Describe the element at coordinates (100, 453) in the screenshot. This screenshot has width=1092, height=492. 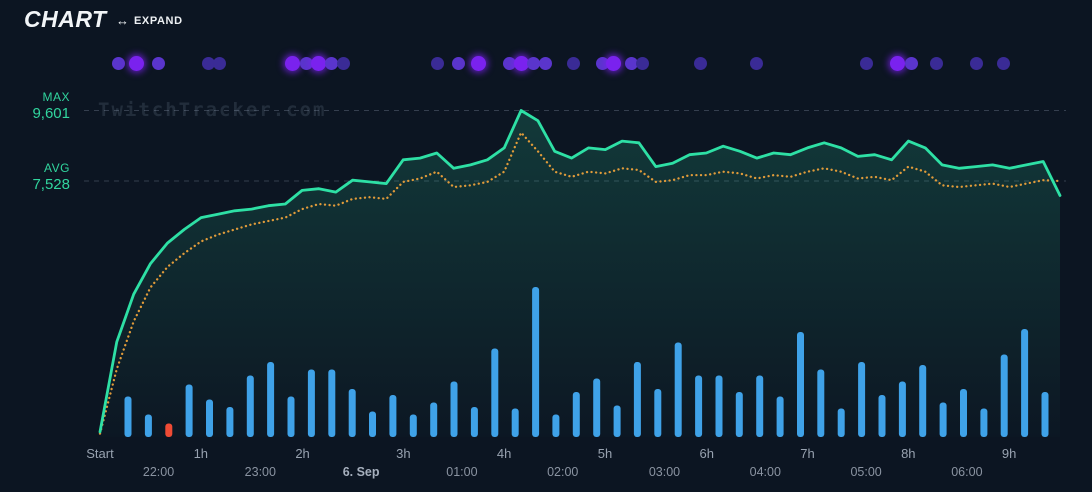
I see `x-axis-hour-label: Start` at that location.